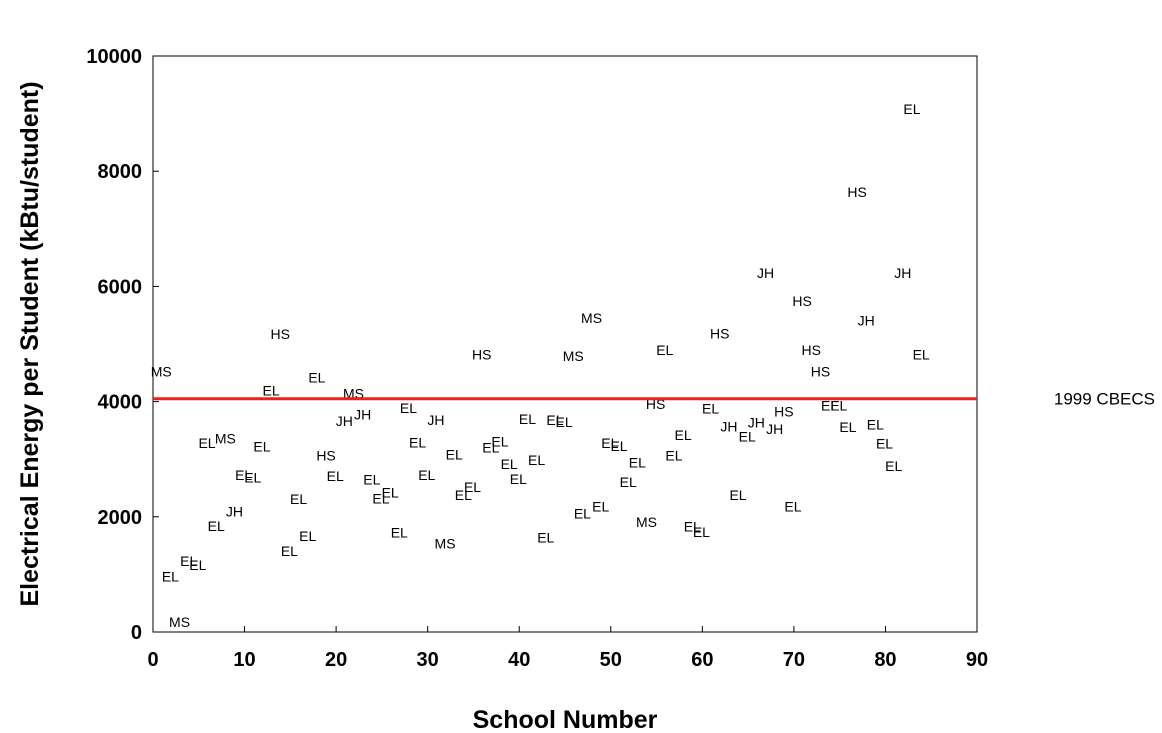 The width and height of the screenshot is (1162, 733). Describe the element at coordinates (702, 660) in the screenshot. I see `x-tick-label: 60` at that location.